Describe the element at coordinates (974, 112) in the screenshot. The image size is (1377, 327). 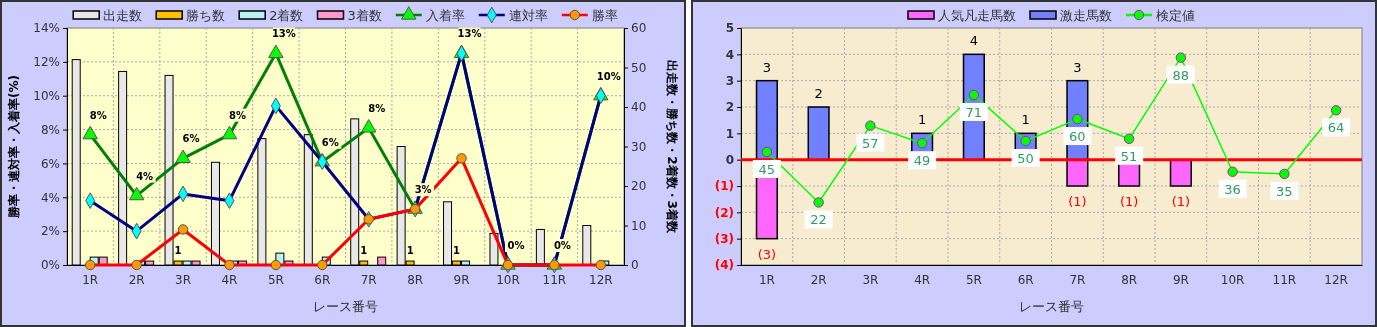
I see `data-label: 71` at that location.